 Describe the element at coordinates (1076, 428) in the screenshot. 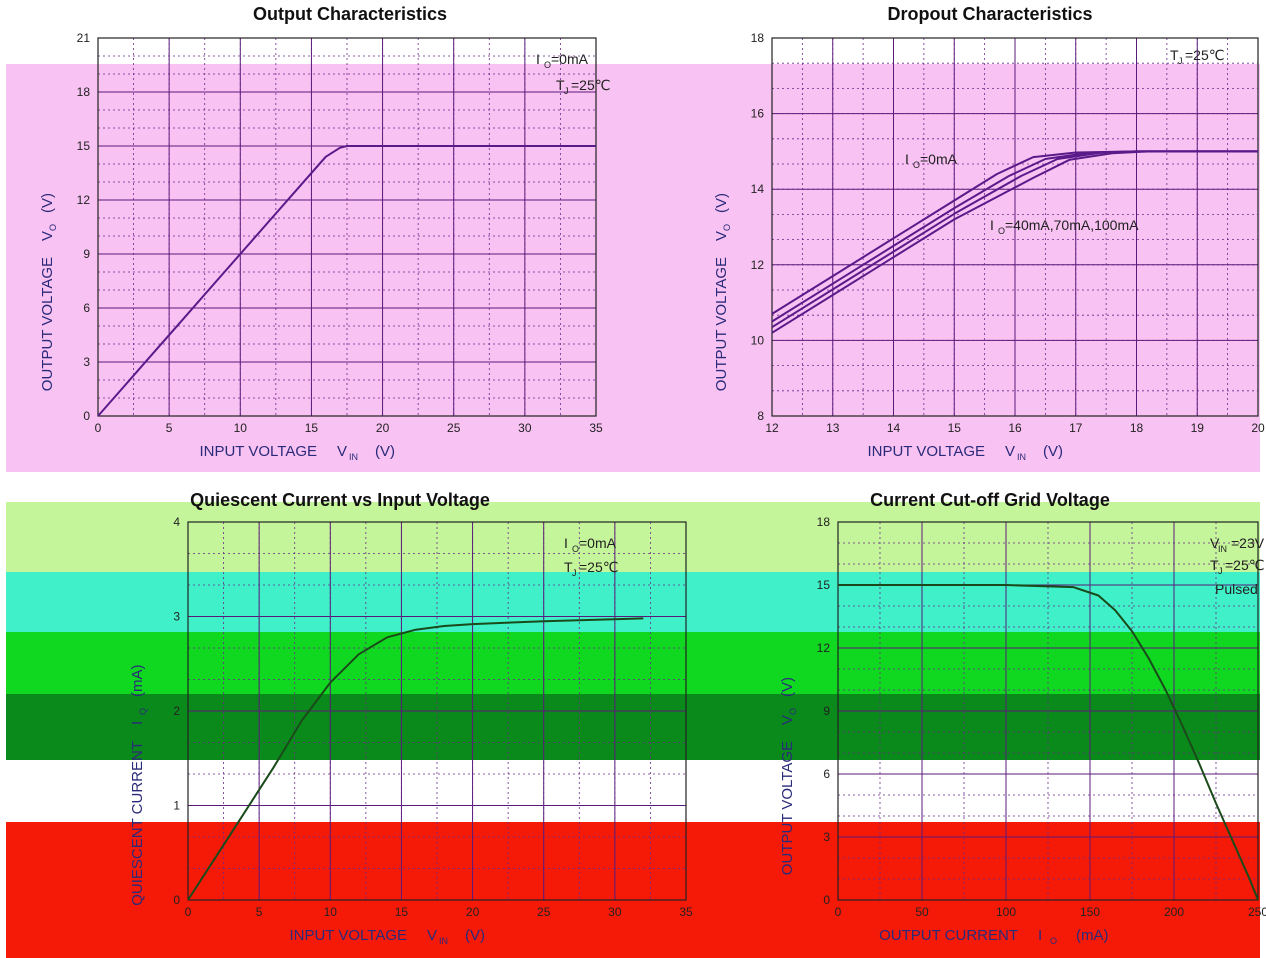

I see `x-tick-label: 17` at that location.